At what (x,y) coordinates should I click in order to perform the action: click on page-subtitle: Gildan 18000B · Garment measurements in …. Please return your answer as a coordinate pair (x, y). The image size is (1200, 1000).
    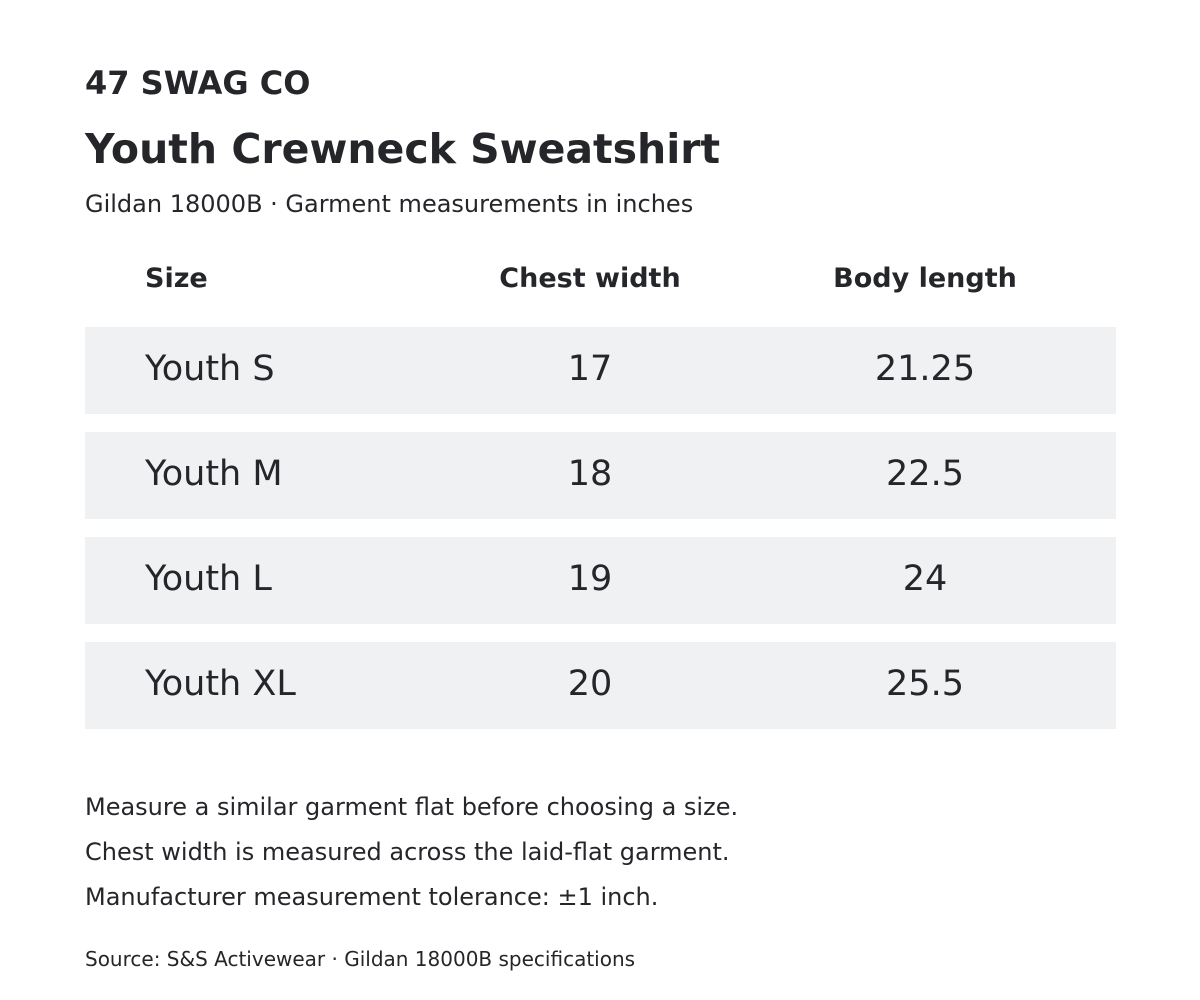
    Looking at the image, I should click on (389, 204).